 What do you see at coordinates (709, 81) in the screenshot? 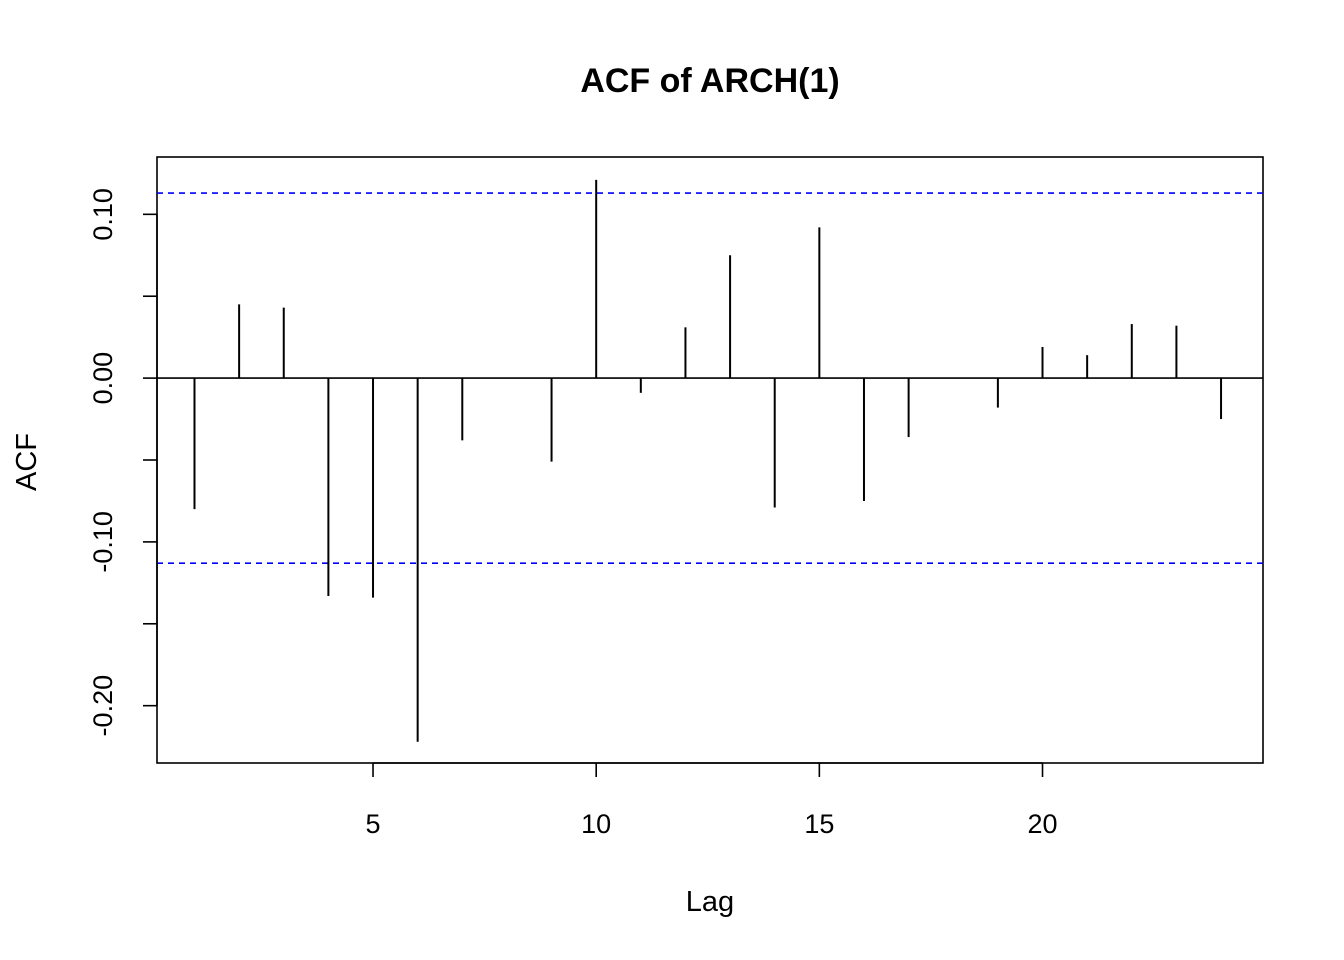
I see `chart-title: ACF of ARCH(1)` at bounding box center [709, 81].